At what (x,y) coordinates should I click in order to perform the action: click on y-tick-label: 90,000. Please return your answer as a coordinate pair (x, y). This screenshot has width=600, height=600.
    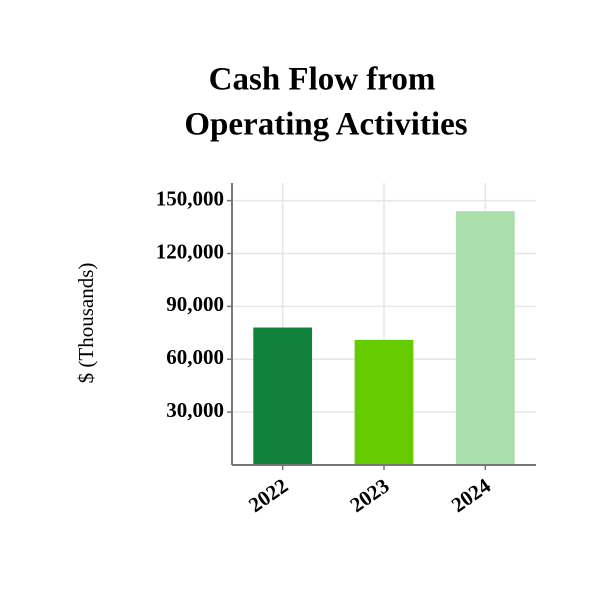
    Looking at the image, I should click on (195, 304).